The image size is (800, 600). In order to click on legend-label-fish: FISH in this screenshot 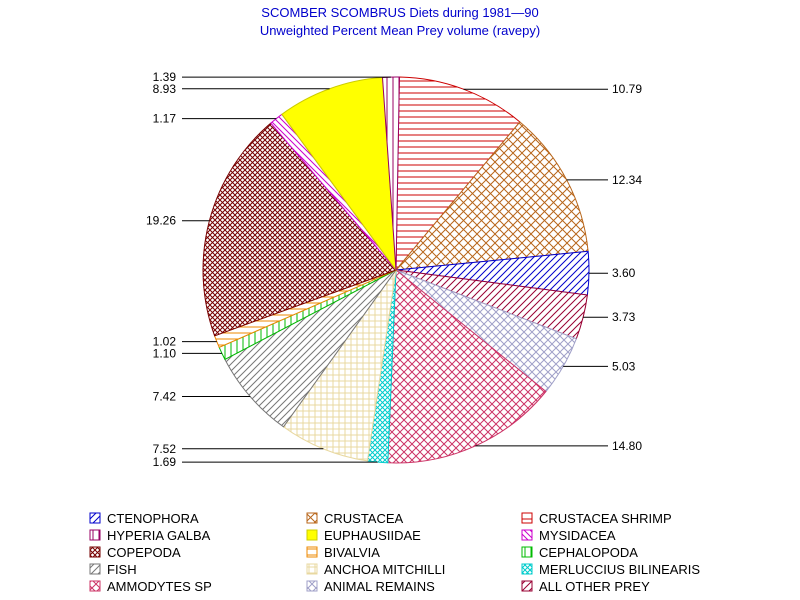, I will do `click(122, 569)`.